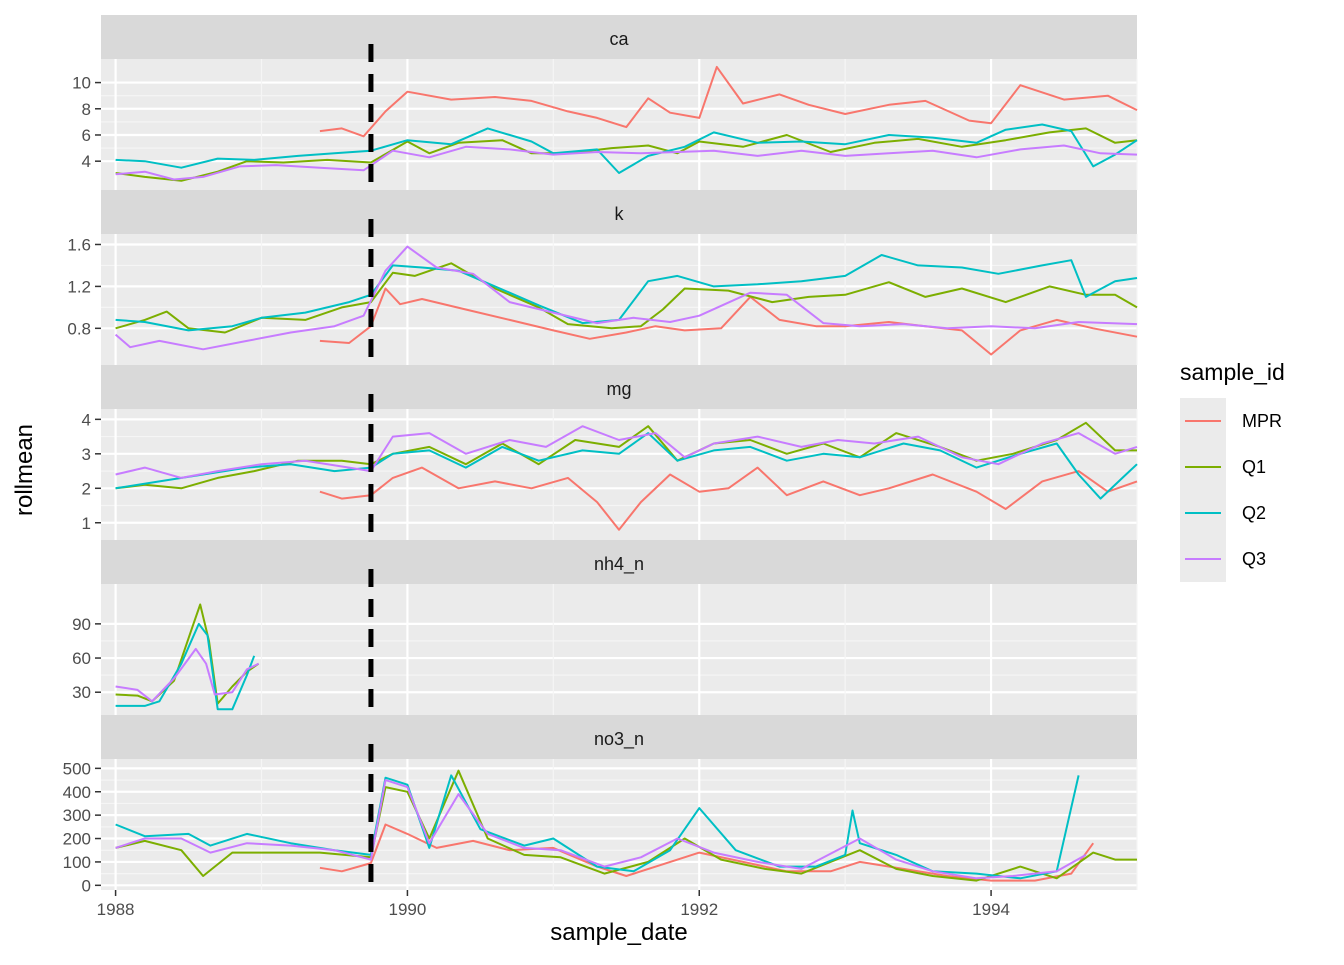 Image resolution: width=1344 pixels, height=965 pixels. I want to click on y-tick-label: 60, so click(81, 658).